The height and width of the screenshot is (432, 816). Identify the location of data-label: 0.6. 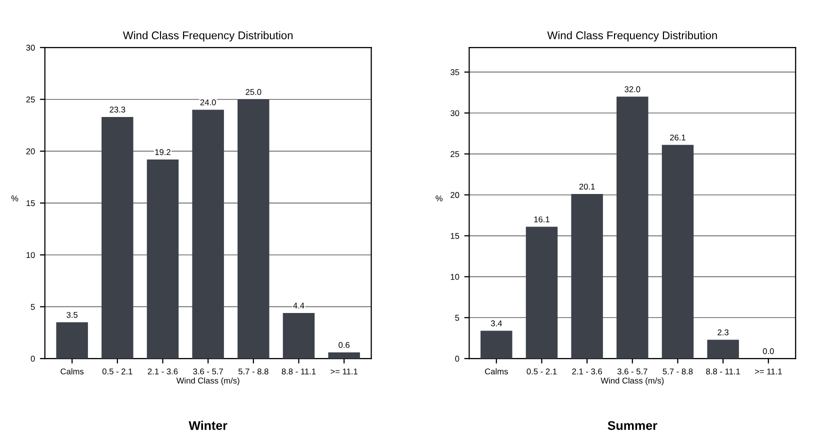
(344, 345).